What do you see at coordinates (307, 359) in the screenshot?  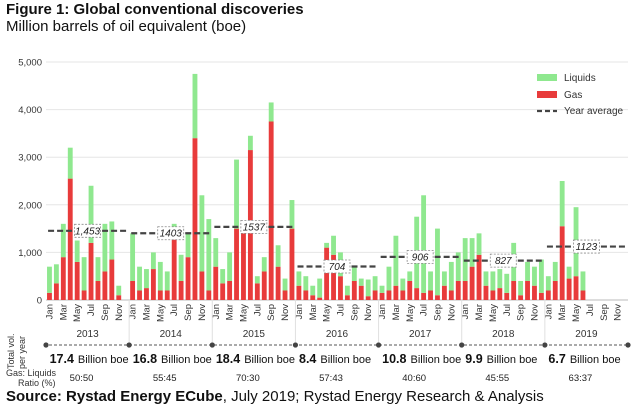 I see `annual-total-value: 8.4` at bounding box center [307, 359].